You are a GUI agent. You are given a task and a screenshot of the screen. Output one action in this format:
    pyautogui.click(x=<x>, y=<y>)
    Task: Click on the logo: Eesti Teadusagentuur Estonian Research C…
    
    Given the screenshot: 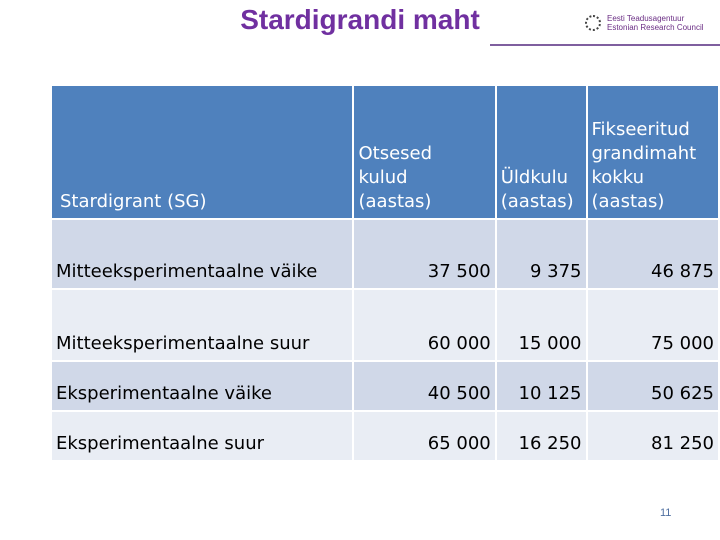 What is the action you would take?
    pyautogui.click(x=644, y=23)
    